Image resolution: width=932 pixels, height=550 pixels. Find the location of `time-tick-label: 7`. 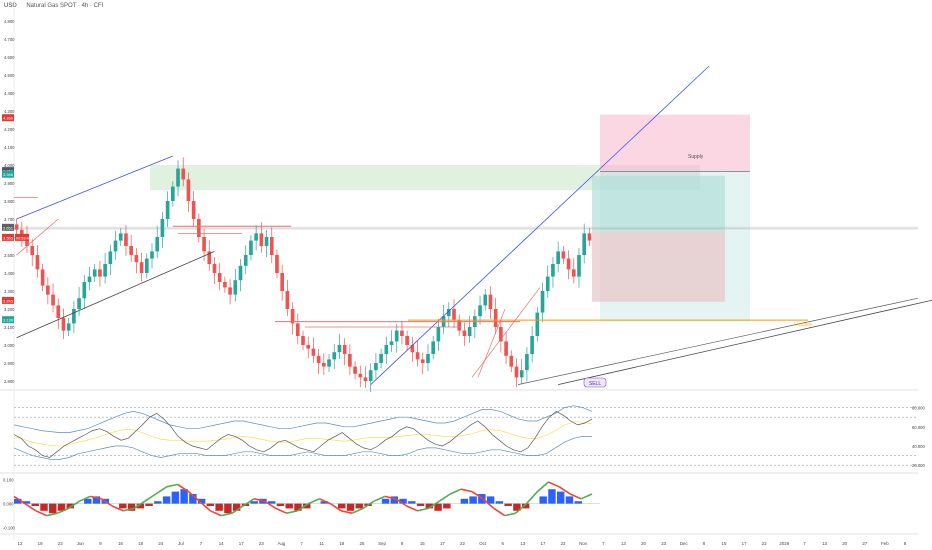

time-tick-label: 7 is located at coordinates (301, 543).